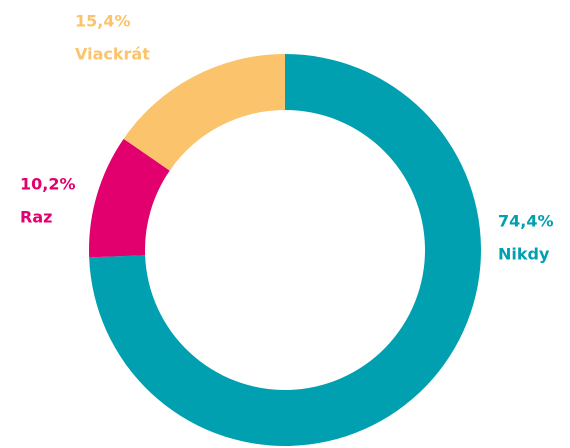 This screenshot has height=448, width=570. I want to click on value-label: 74,4%, so click(526, 221).